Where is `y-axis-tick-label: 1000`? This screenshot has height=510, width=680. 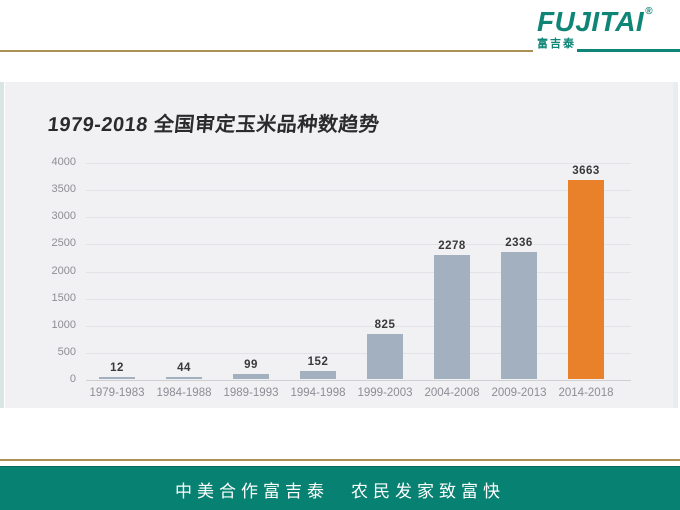
y-axis-tick-label: 1000 is located at coordinates (63, 324).